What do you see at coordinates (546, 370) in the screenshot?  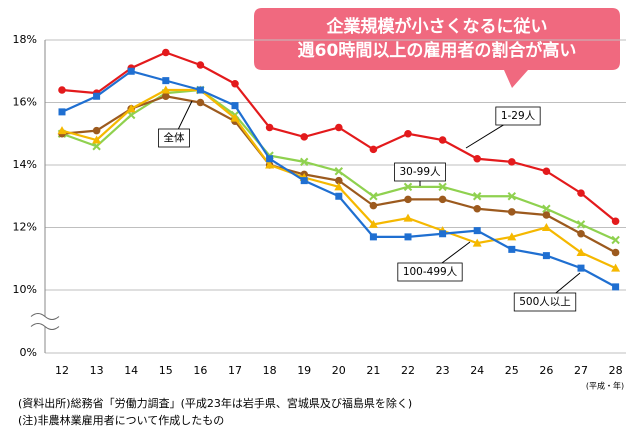 I see `x-tick-label: 26` at bounding box center [546, 370].